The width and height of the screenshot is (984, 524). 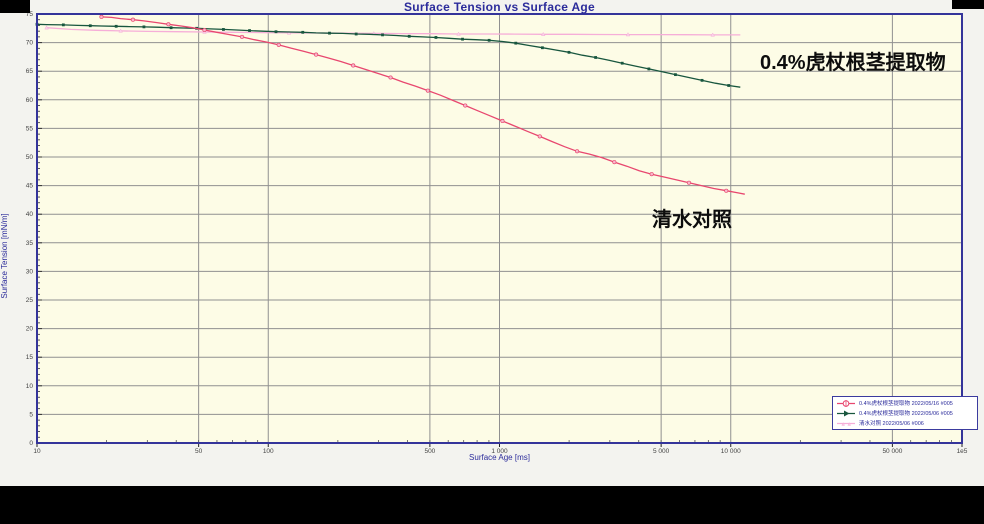 What do you see at coordinates (968, 4) in the screenshot?
I see `redaction-box-top-right` at bounding box center [968, 4].